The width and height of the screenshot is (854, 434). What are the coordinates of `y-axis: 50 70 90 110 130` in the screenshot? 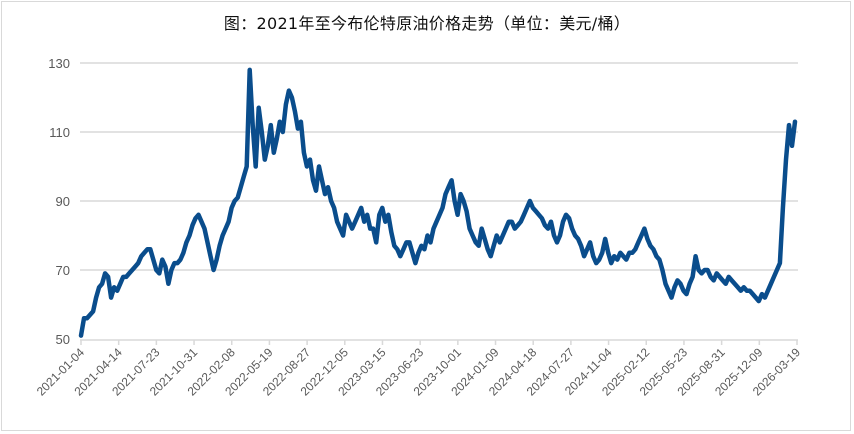 It's located at (59, 201).